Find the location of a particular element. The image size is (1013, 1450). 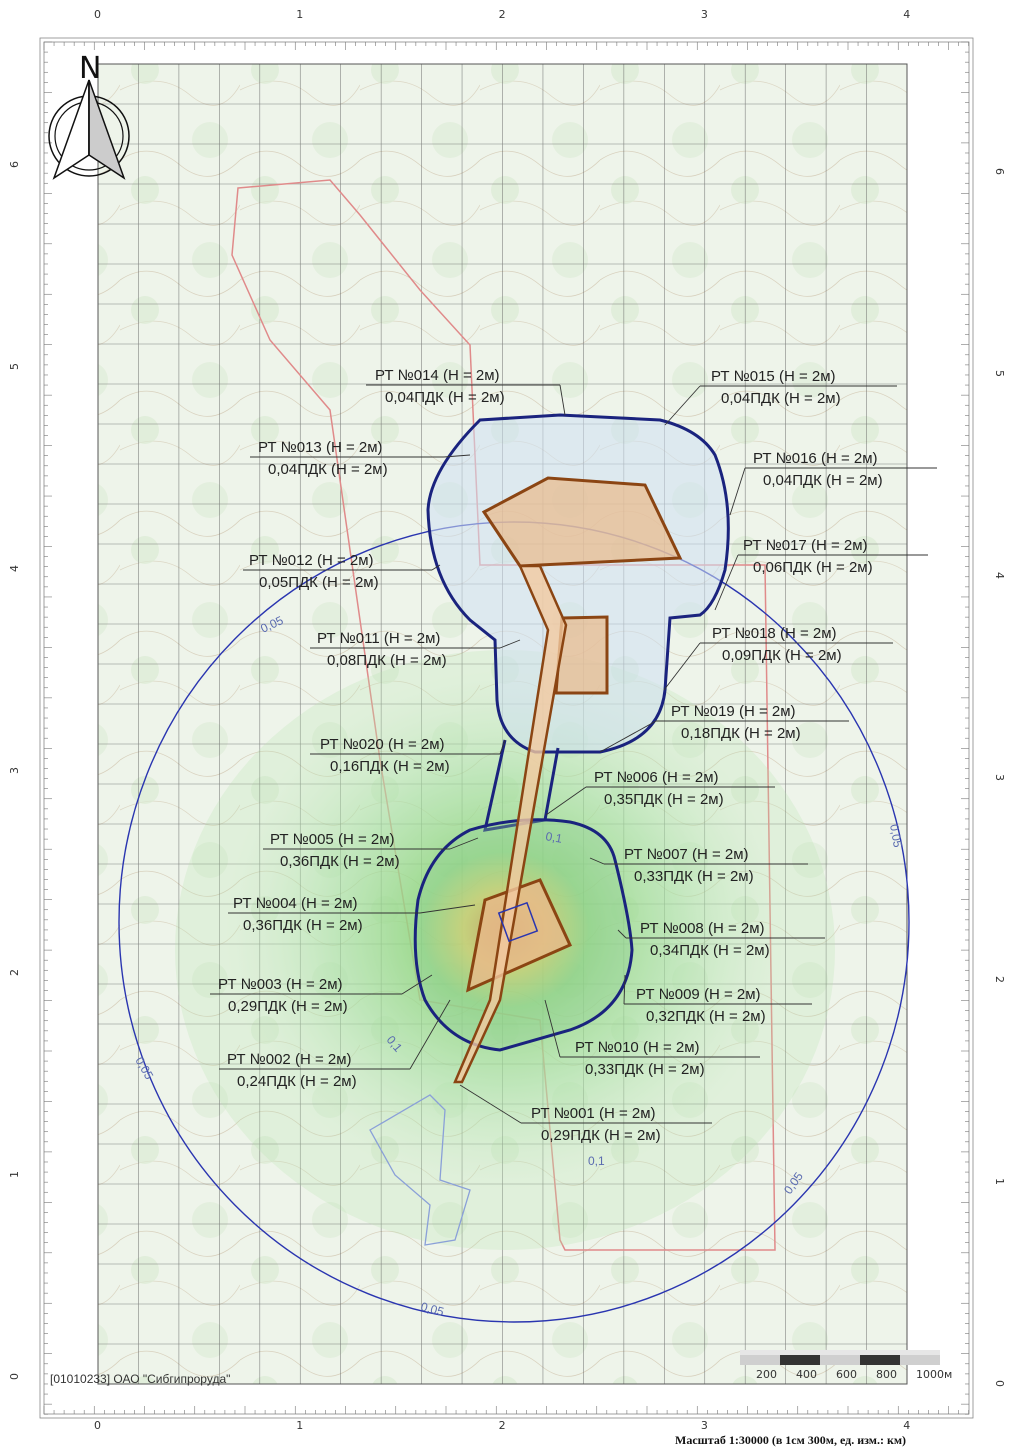

y-tick-right: 2 is located at coordinates (999, 979).